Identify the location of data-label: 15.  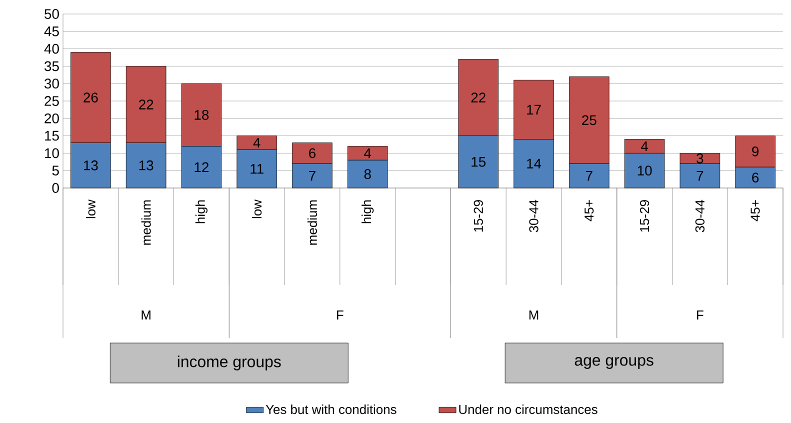
(479, 162).